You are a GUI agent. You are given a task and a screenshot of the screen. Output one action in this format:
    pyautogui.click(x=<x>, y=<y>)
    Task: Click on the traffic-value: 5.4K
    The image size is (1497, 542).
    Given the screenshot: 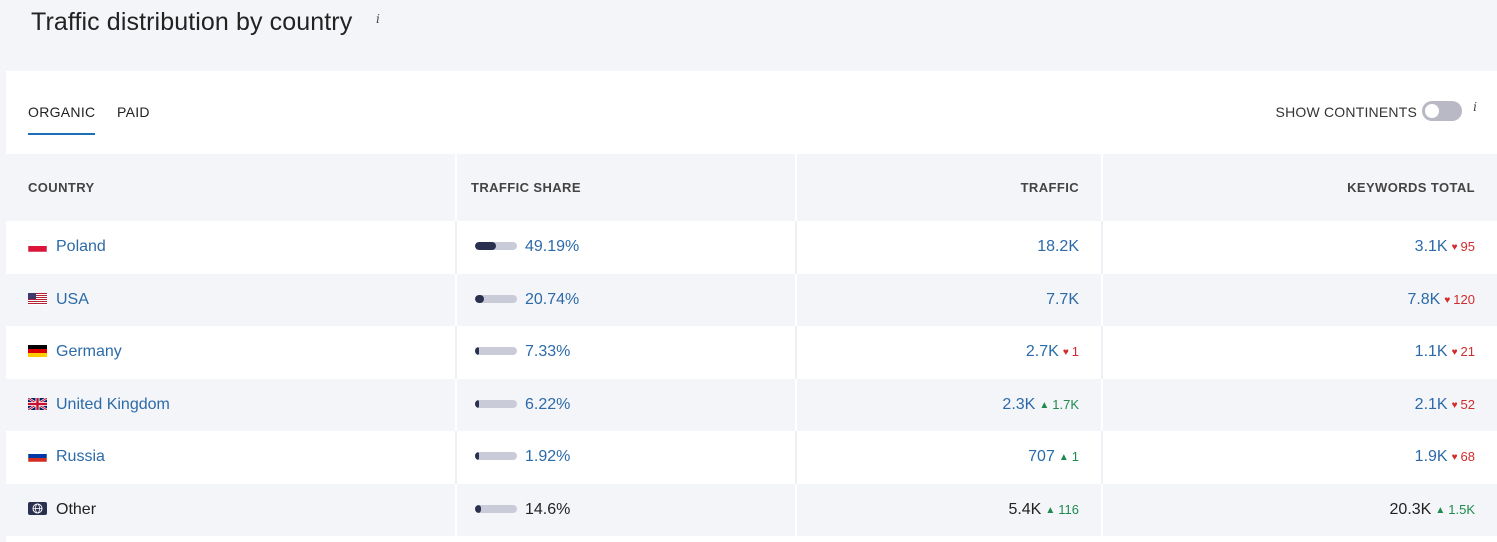 What is the action you would take?
    pyautogui.click(x=1025, y=509)
    